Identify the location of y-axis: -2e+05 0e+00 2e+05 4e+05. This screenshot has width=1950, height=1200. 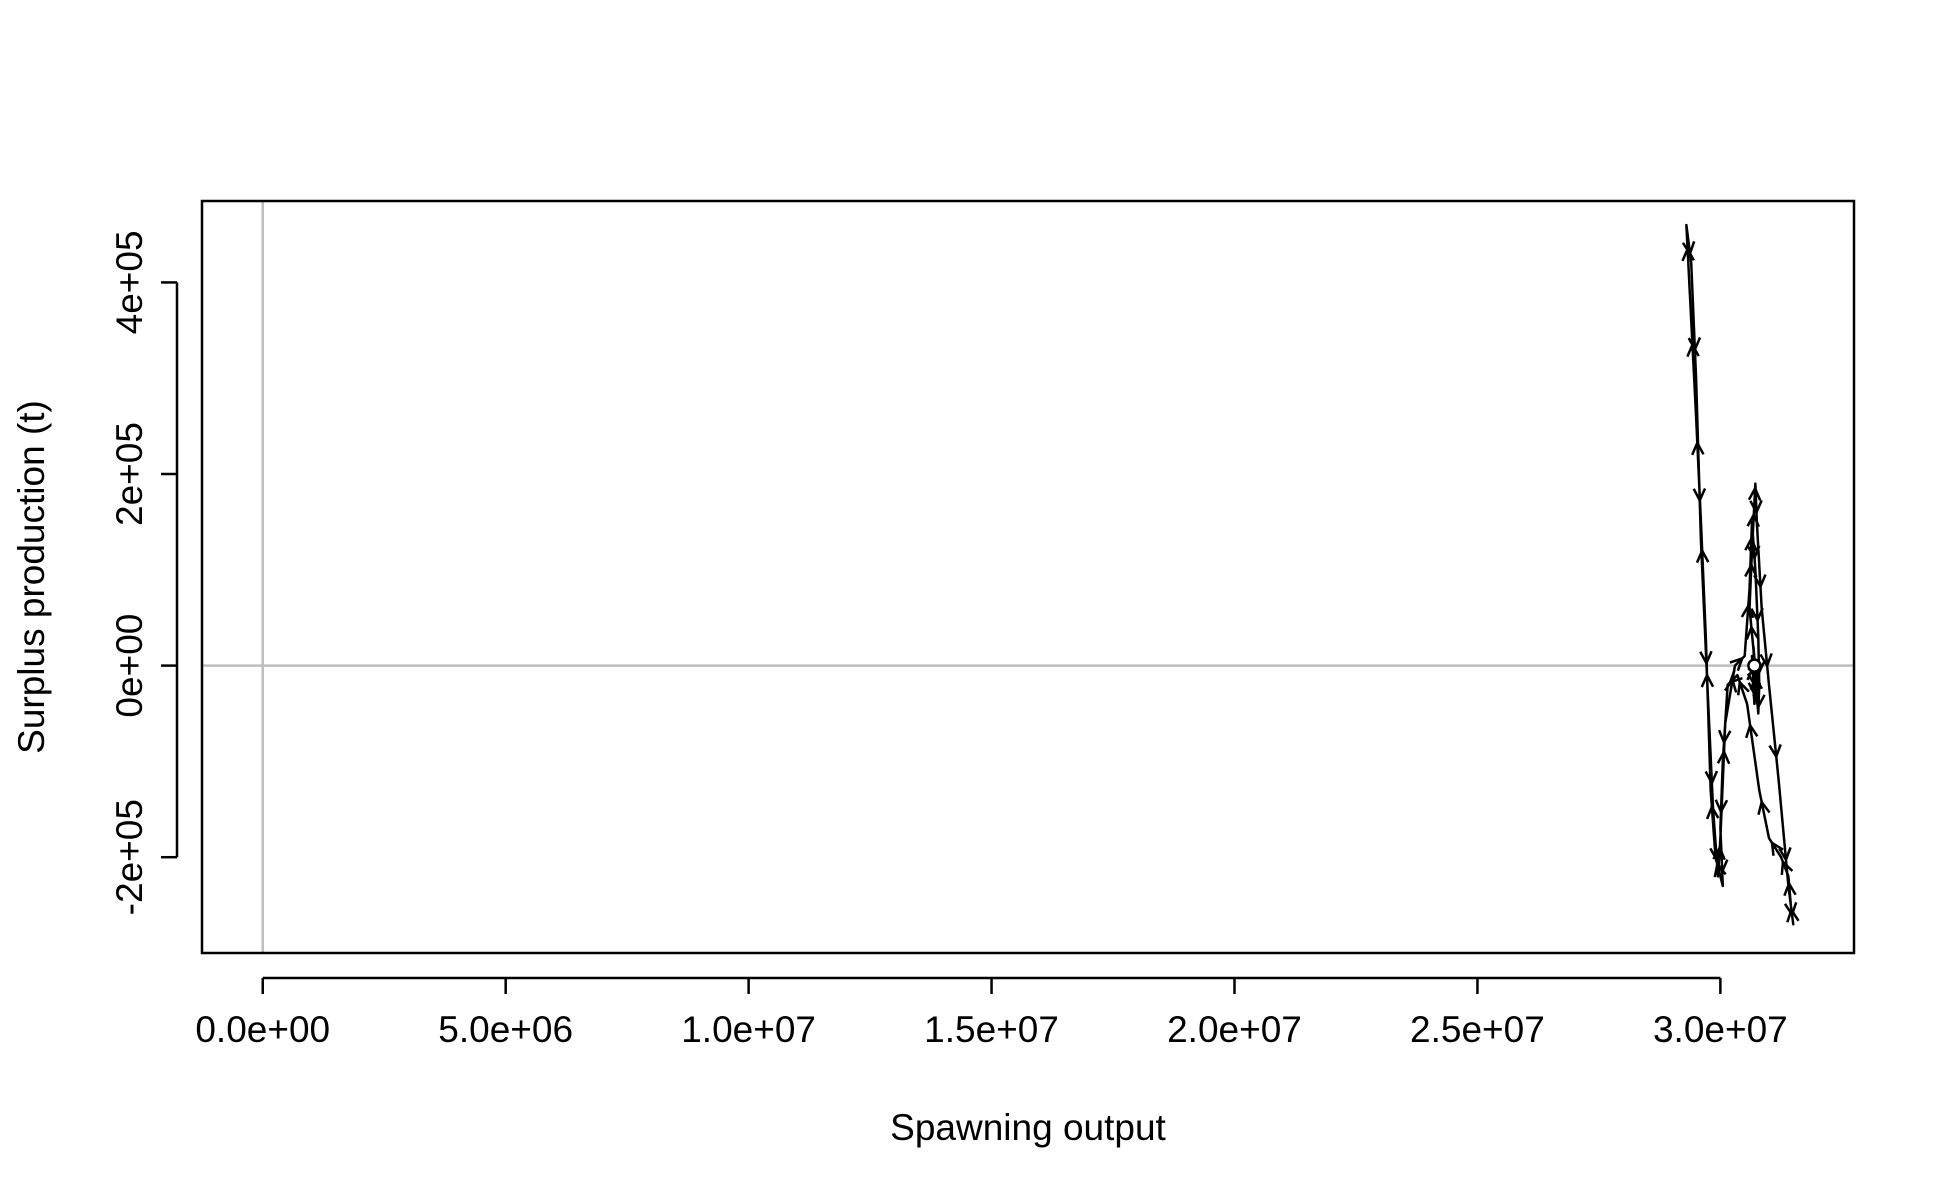
(144, 572).